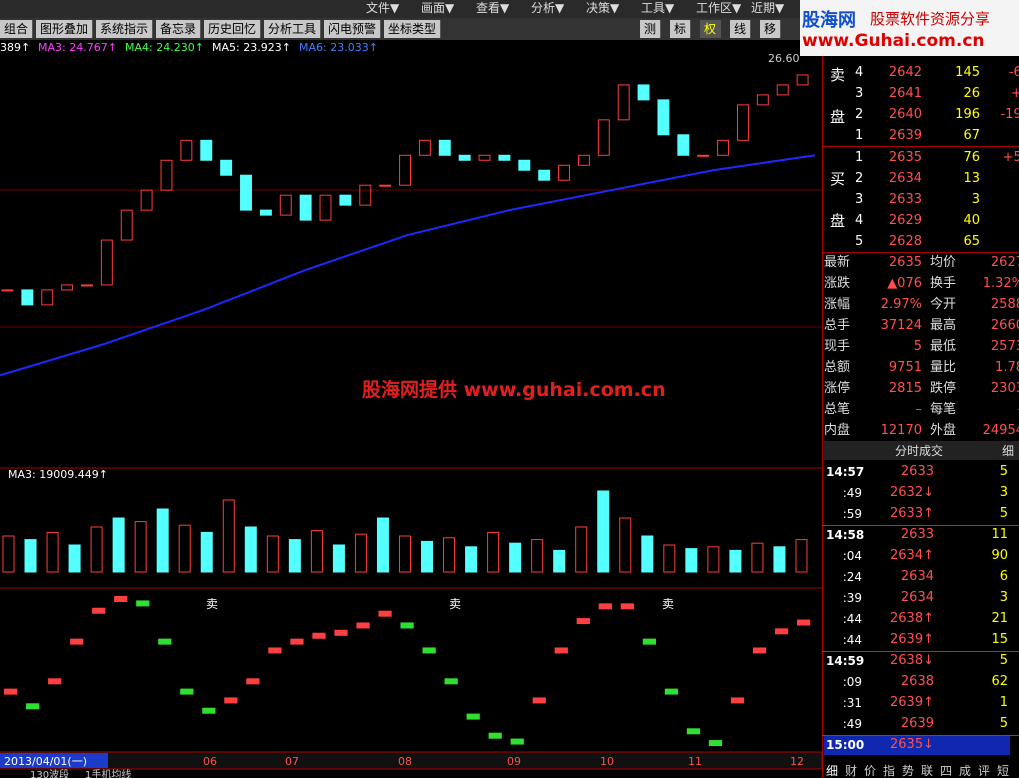 This screenshot has height=778, width=1019. Describe the element at coordinates (971, 220) in the screenshot. I see `volume: 40` at that location.